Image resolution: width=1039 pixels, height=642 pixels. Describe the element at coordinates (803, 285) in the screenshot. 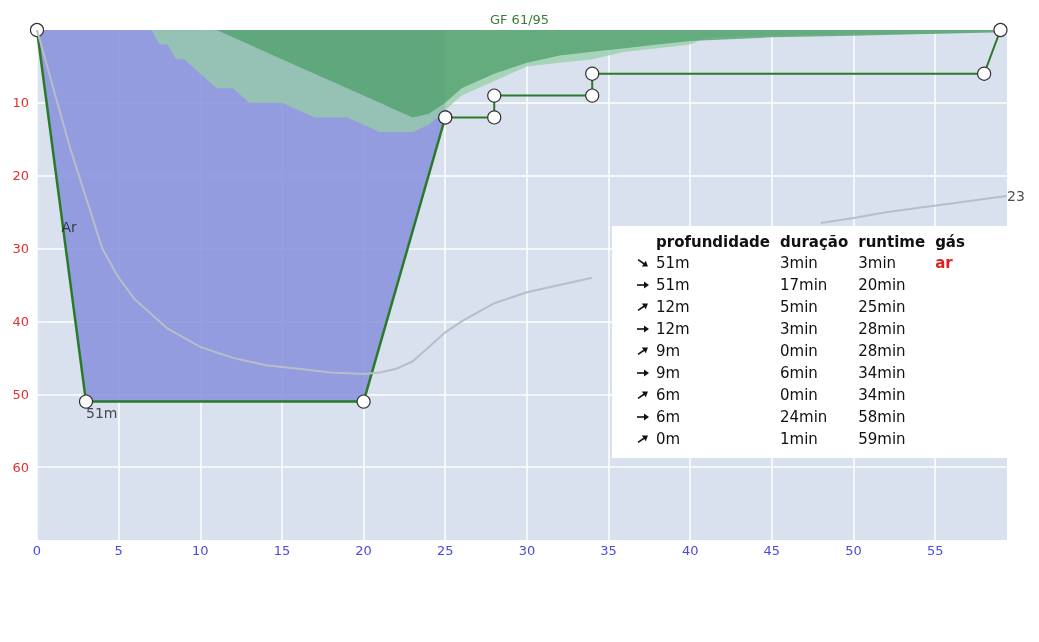

I see `text: 17min` at that location.